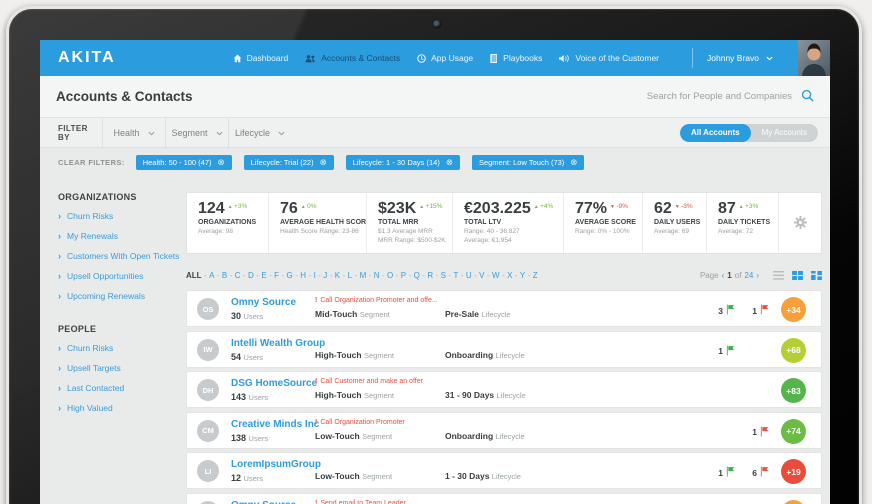 Image resolution: width=872 pixels, height=504 pixels. Describe the element at coordinates (251, 275) in the screenshot. I see `alphabet-letter: D` at that location.